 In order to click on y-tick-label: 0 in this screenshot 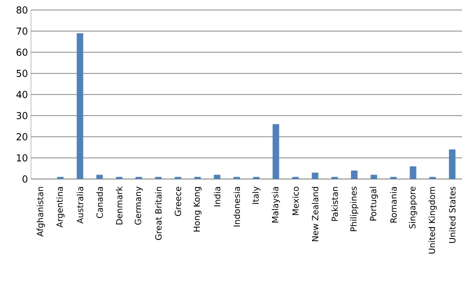, I will do `click(25, 179)`.